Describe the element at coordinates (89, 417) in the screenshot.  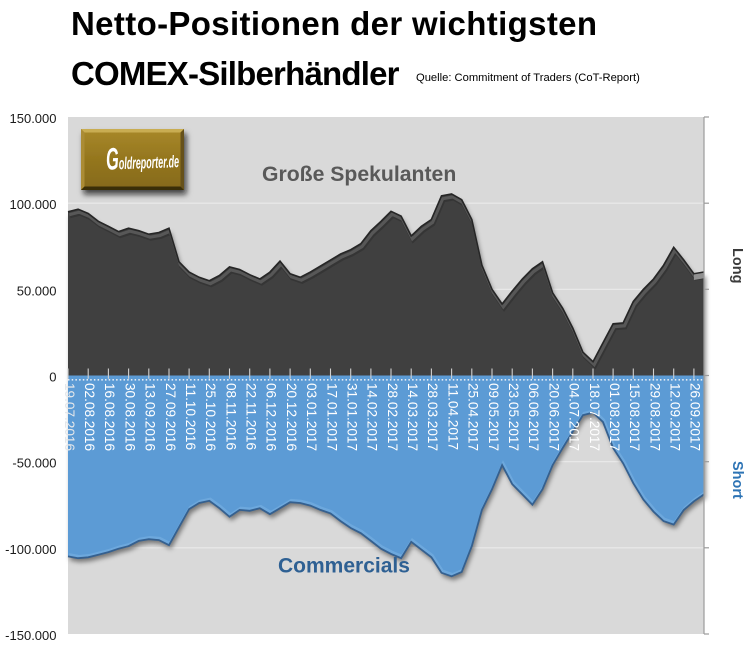
I see `svg-text: 02.08.2016` at that location.